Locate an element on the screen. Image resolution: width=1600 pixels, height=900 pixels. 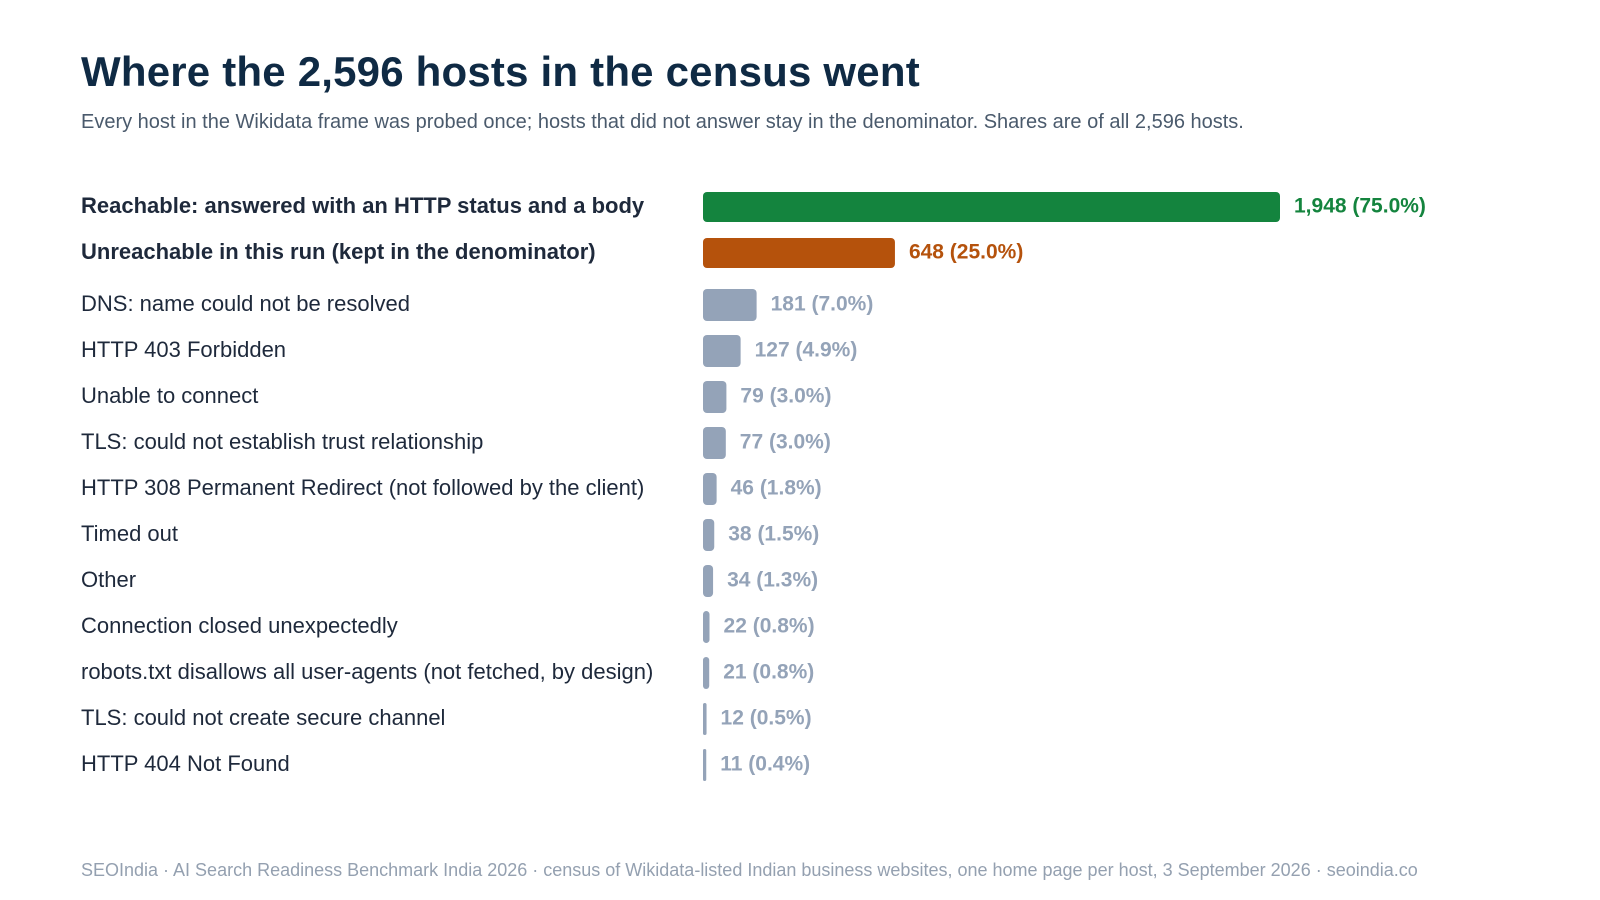
category-label-http-403-forbidden: HTTP 403 Forbidden is located at coordinates (183, 349).